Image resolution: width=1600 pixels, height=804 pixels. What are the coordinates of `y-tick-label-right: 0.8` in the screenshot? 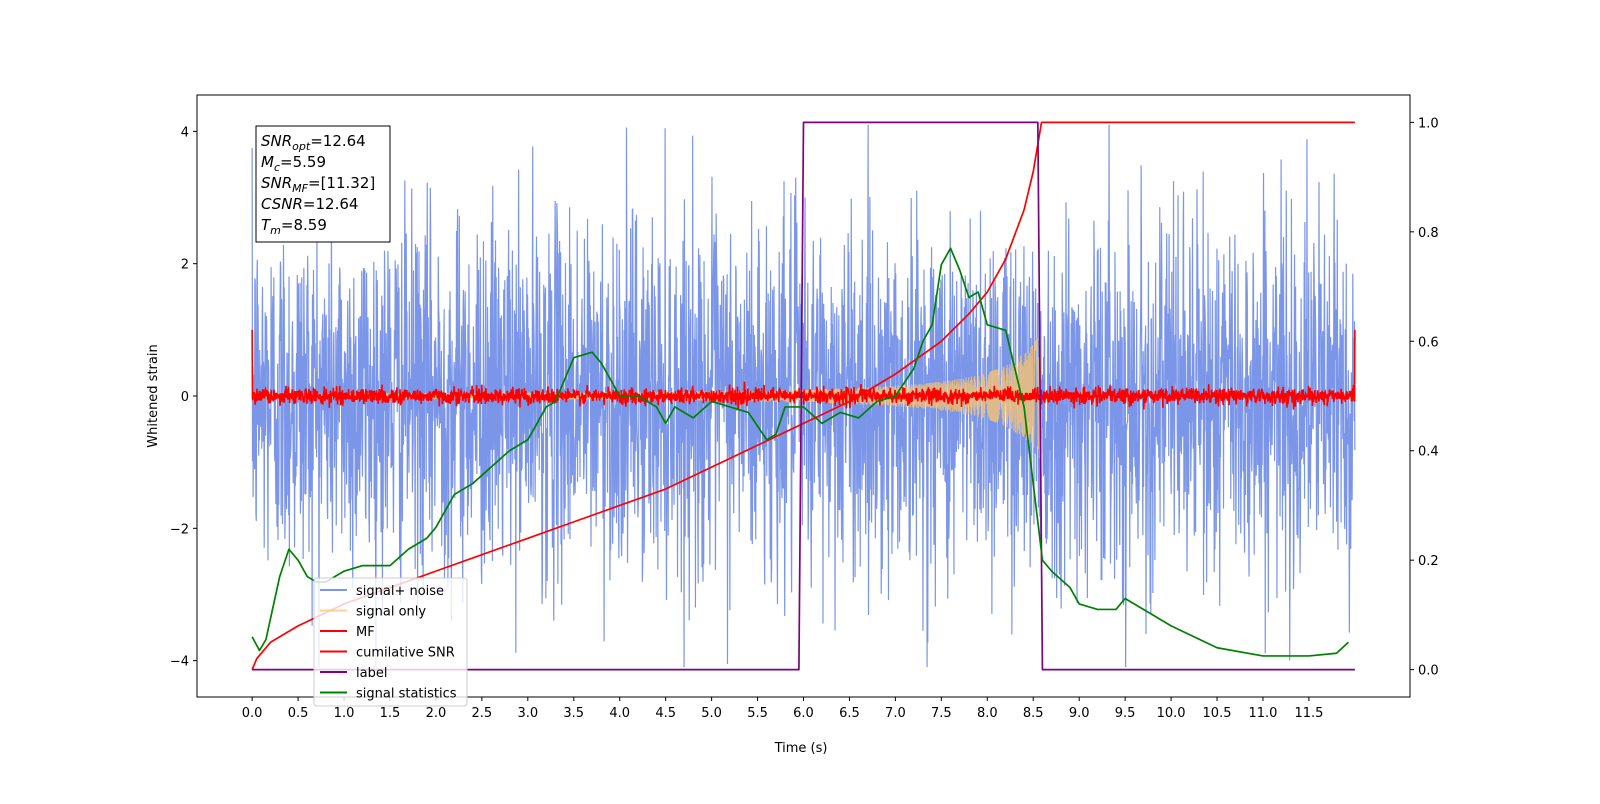 It's located at (1428, 233).